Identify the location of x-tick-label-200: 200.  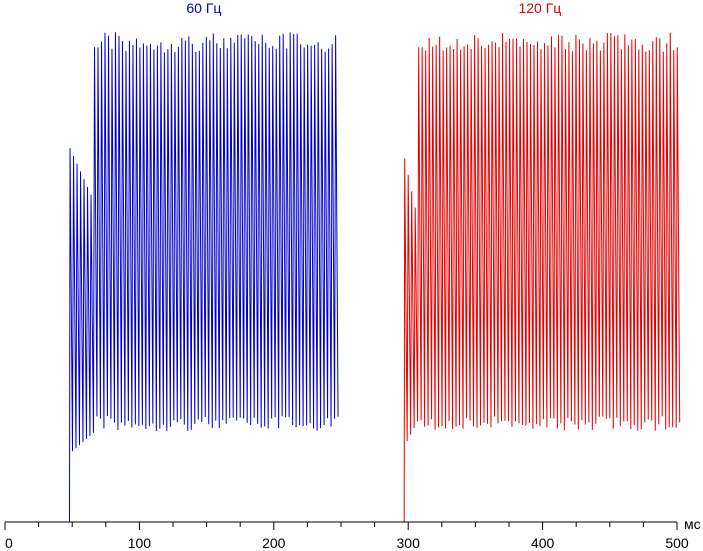
(274, 543).